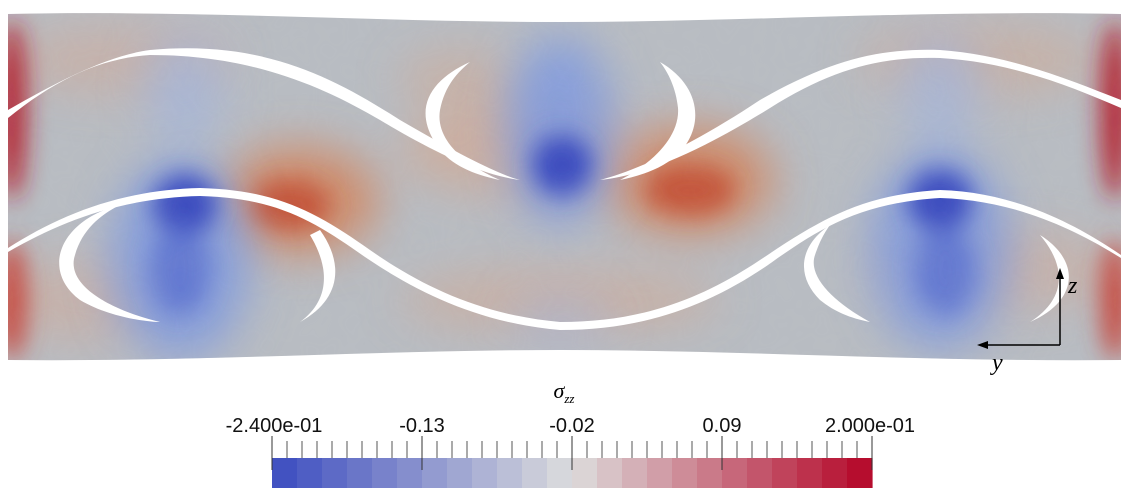  I want to click on colorbar-bins, so click(572, 473).